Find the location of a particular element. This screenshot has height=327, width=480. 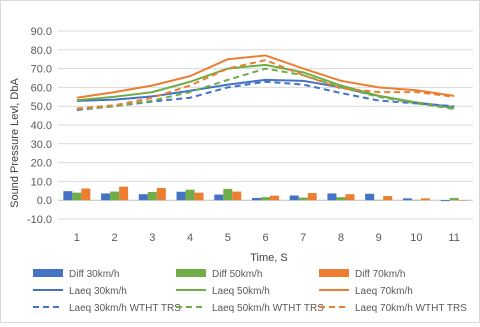

y-tick-label: 90.0 is located at coordinates (41, 32).